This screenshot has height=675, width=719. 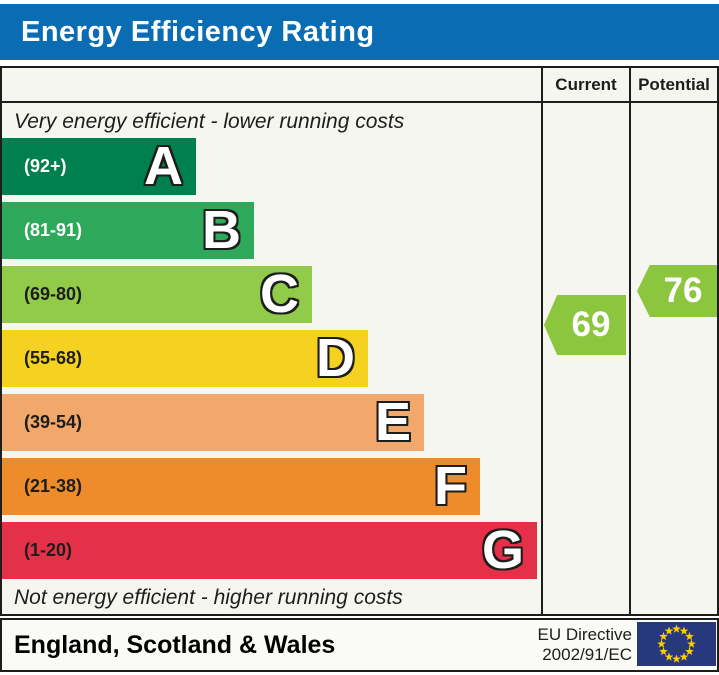 What do you see at coordinates (591, 324) in the screenshot?
I see `current-rating-value: 69` at bounding box center [591, 324].